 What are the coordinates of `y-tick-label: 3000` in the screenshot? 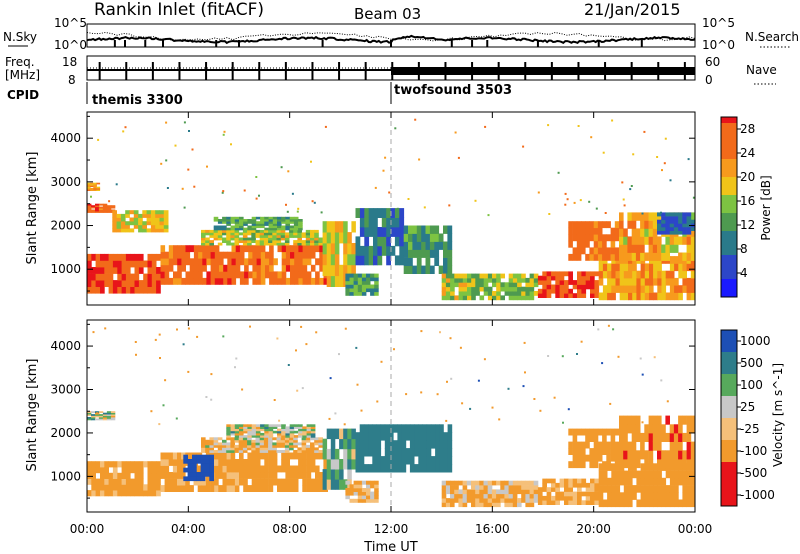 It's located at (65, 182).